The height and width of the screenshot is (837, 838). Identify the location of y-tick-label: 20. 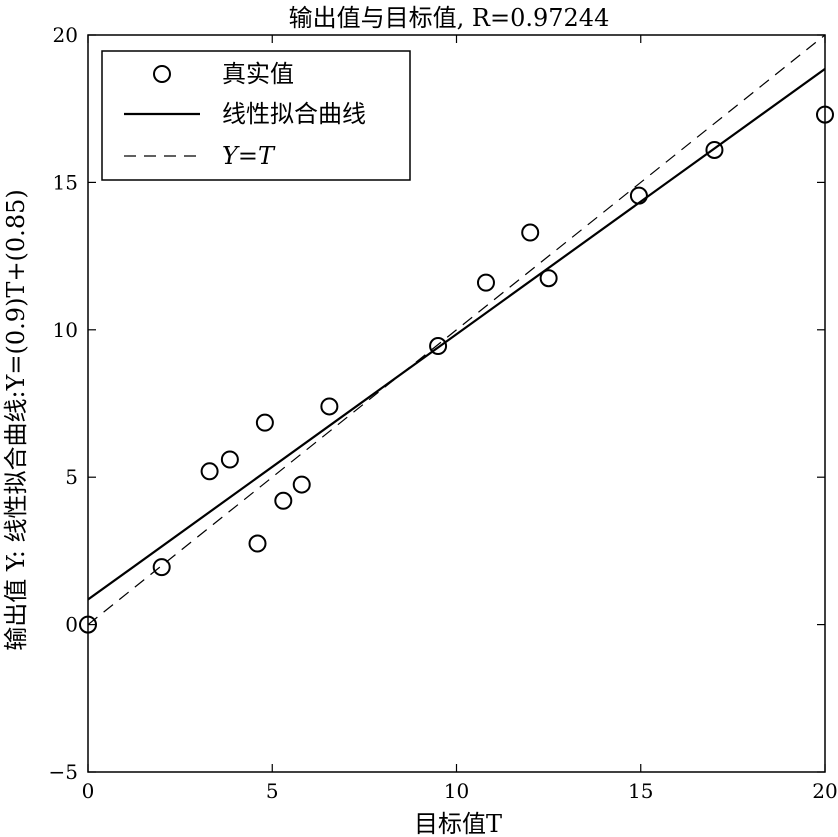
(65, 35).